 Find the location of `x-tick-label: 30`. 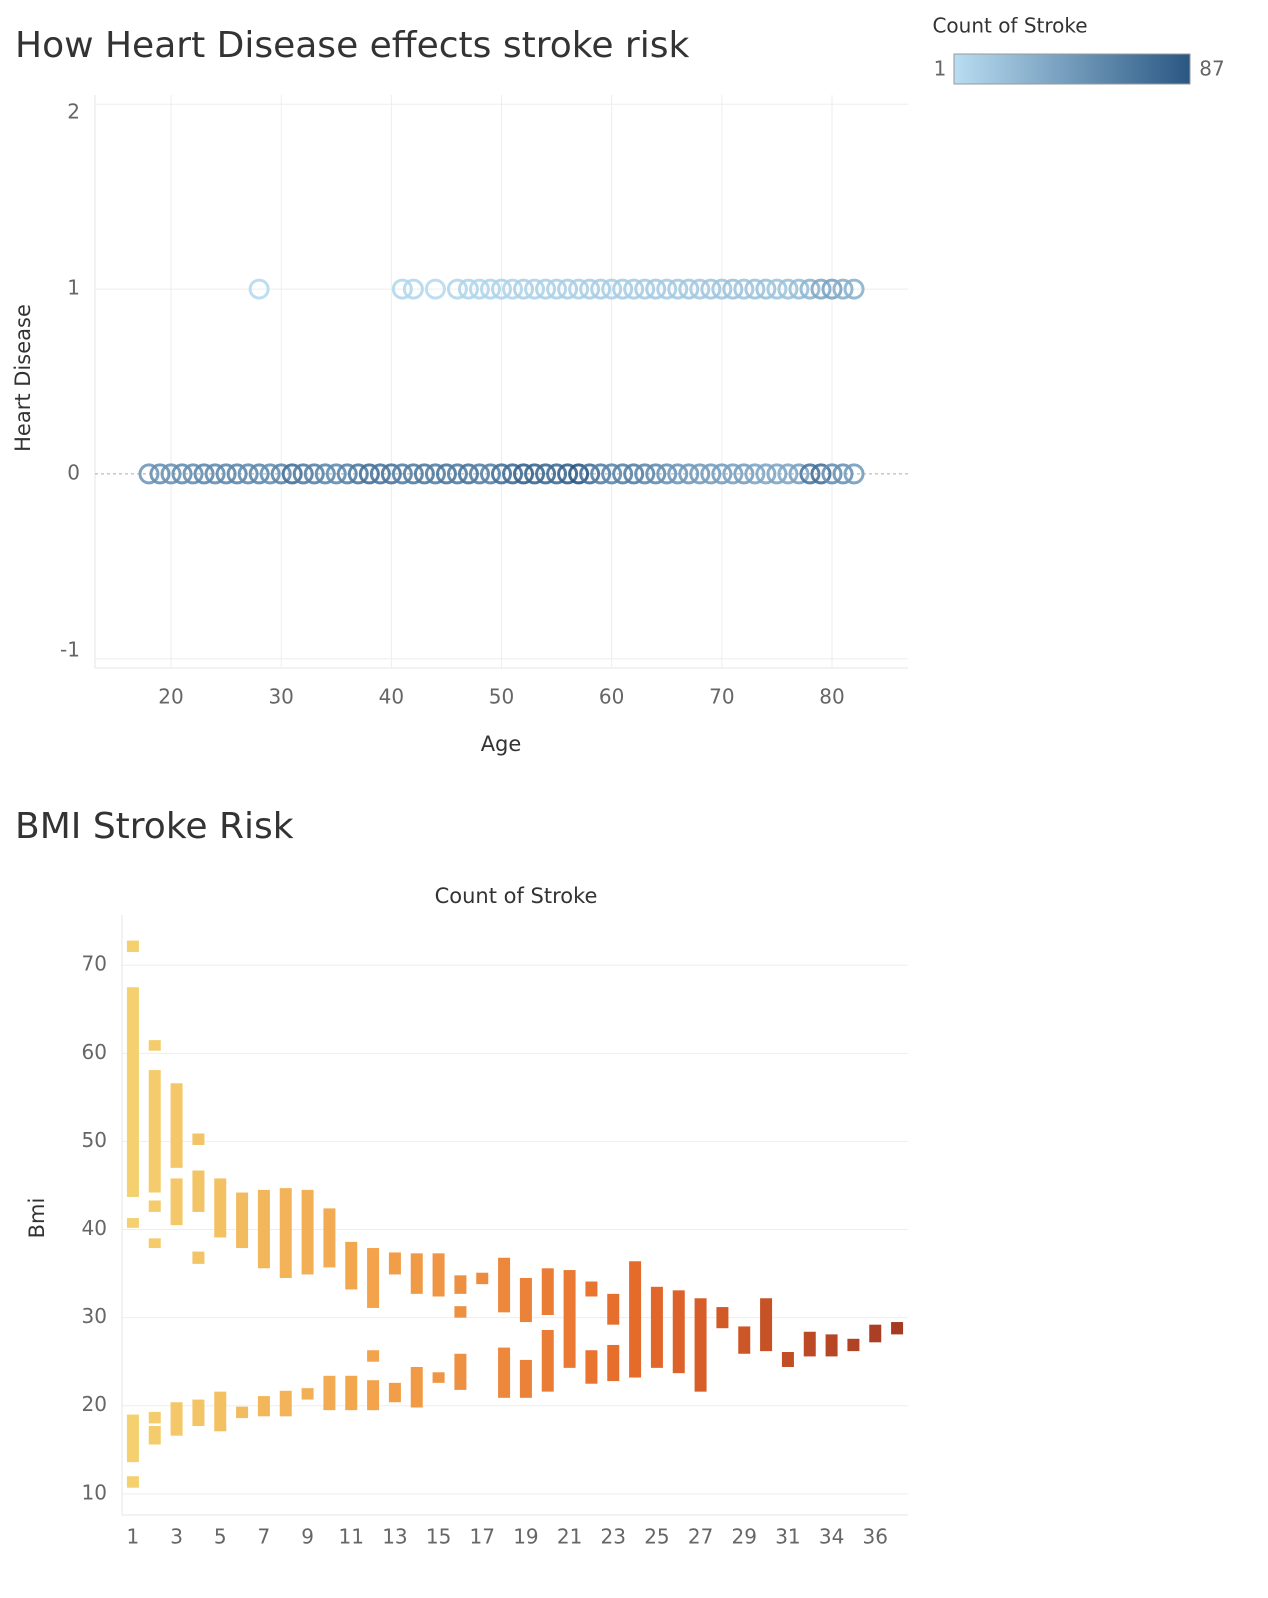

x-tick-label: 30 is located at coordinates (280, 697).